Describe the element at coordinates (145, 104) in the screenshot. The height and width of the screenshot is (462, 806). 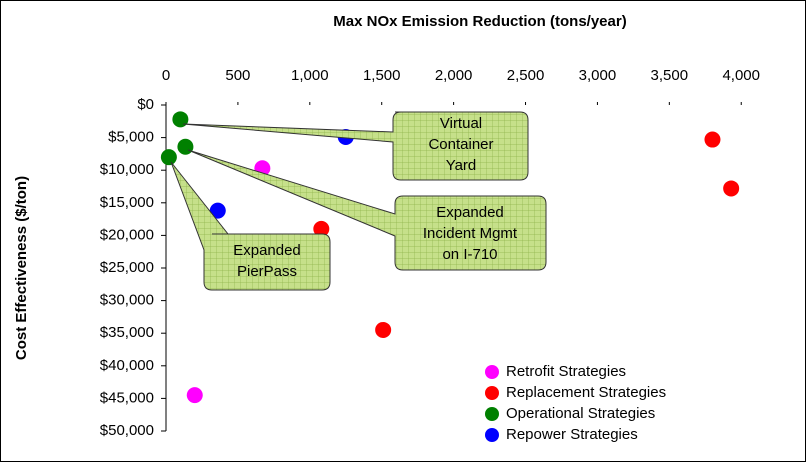
I see `y-tick-label: $0` at that location.